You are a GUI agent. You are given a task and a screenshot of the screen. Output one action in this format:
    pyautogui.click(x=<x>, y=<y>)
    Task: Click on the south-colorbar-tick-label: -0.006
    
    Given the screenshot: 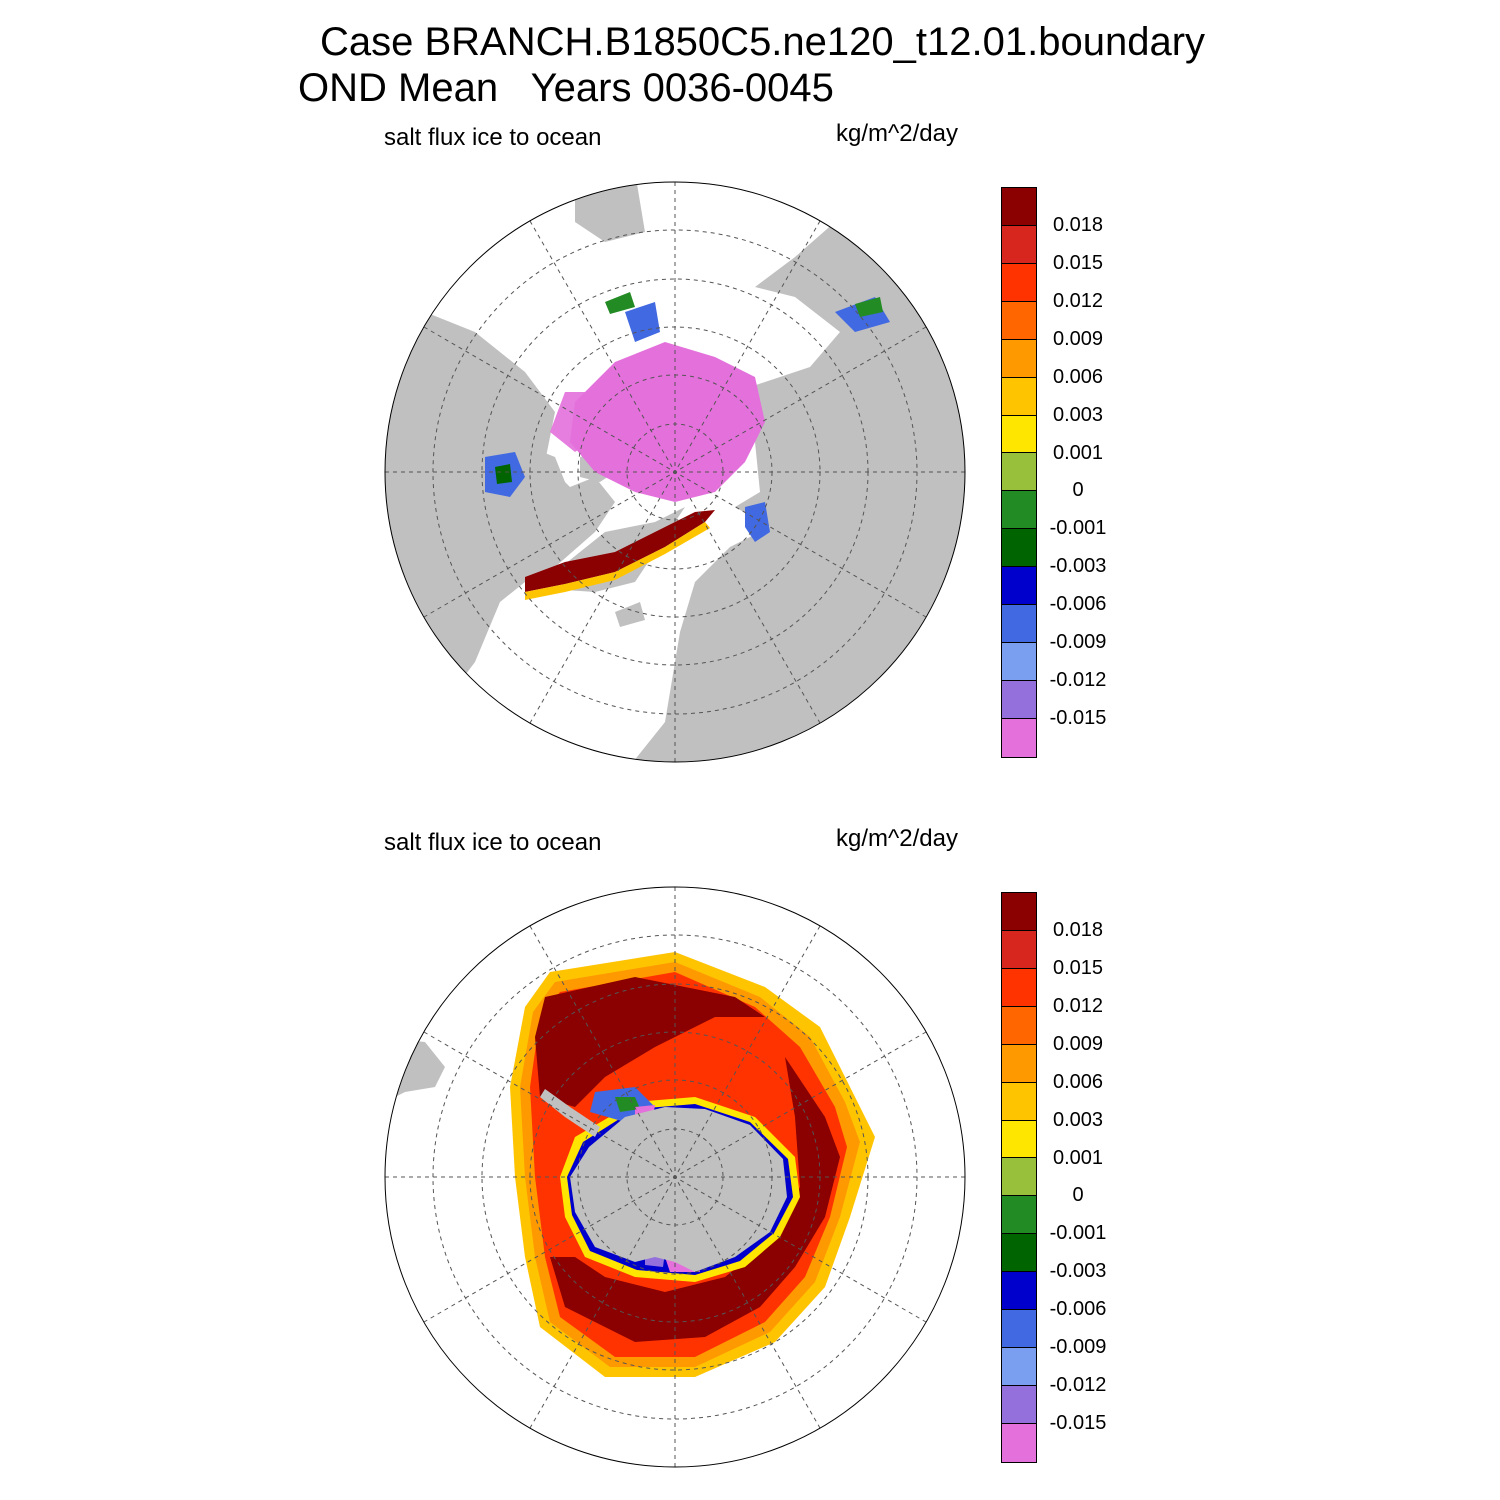 What is the action you would take?
    pyautogui.click(x=1078, y=1309)
    